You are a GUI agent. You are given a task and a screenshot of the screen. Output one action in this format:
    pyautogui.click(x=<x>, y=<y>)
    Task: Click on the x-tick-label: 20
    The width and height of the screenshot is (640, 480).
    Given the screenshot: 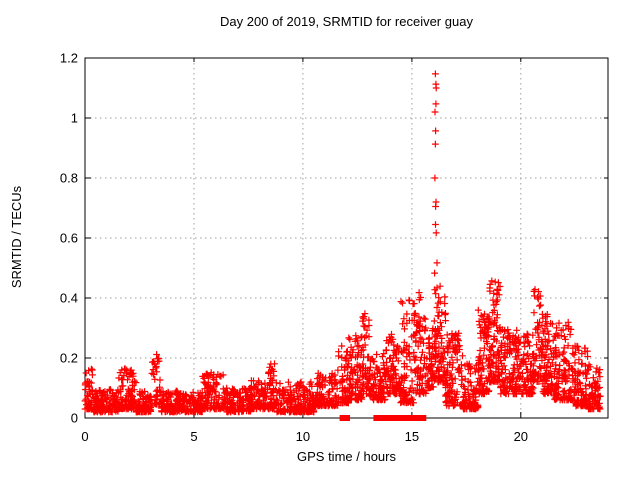 What is the action you would take?
    pyautogui.click(x=521, y=436)
    